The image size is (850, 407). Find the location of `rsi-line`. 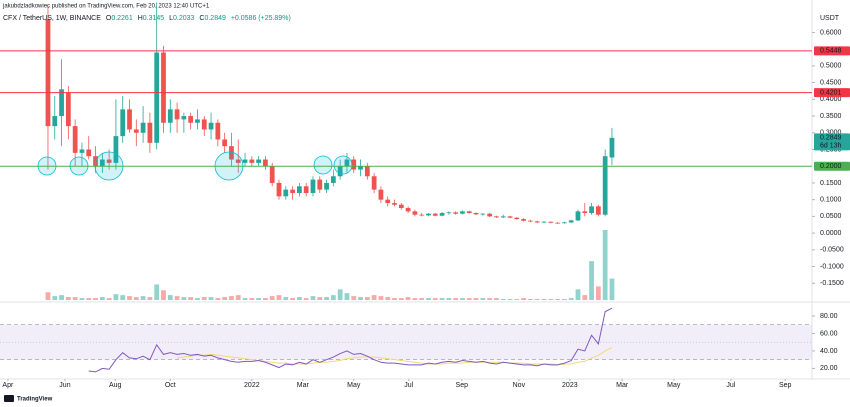

rsi-line is located at coordinates (350, 340).